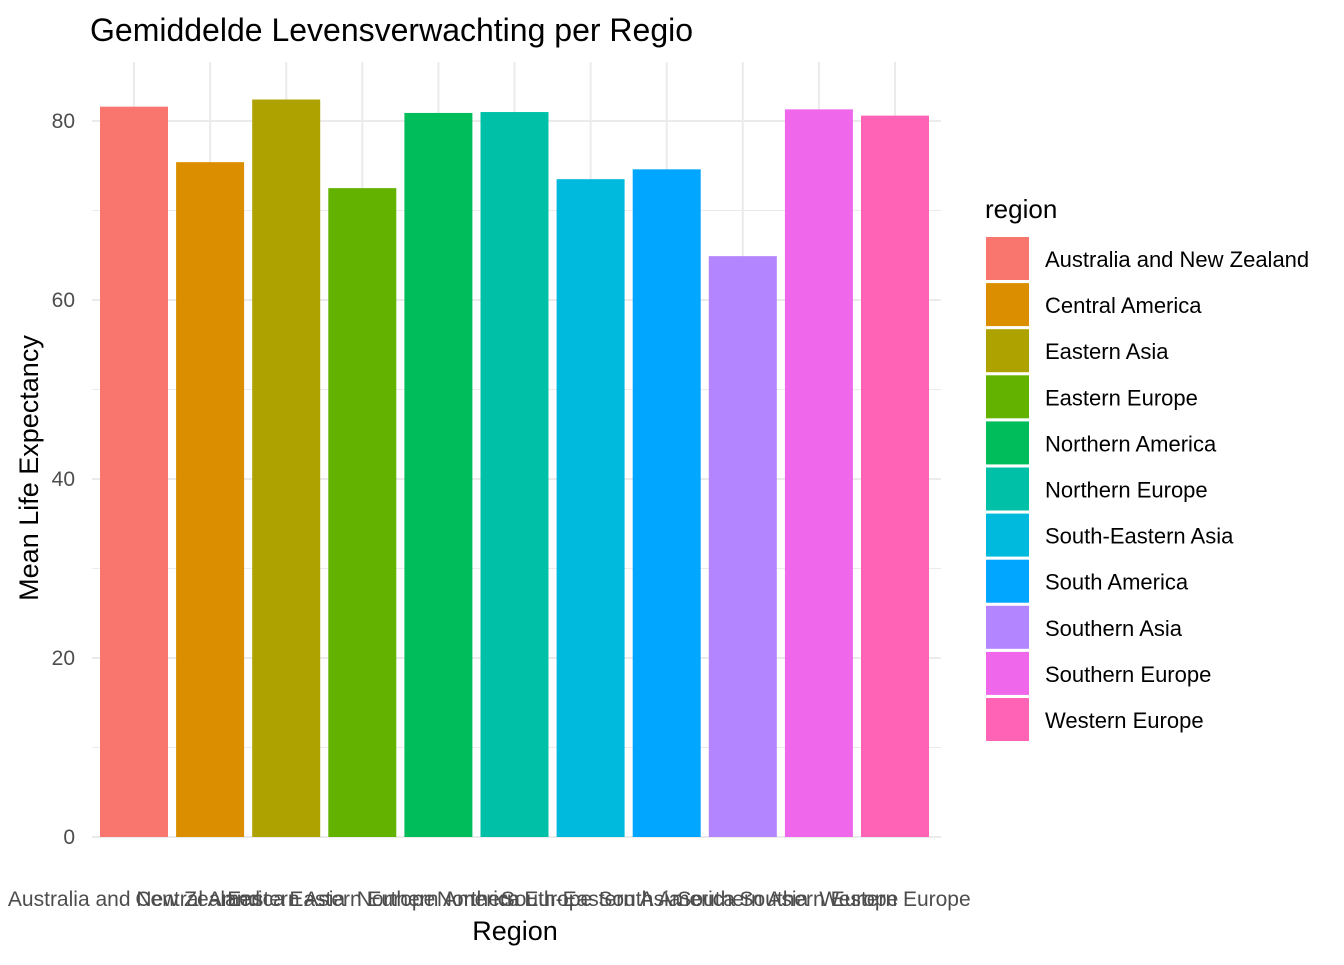 The height and width of the screenshot is (965, 1344). Describe the element at coordinates (29, 468) in the screenshot. I see `y-axis-label: Mean Life Expectancy` at that location.